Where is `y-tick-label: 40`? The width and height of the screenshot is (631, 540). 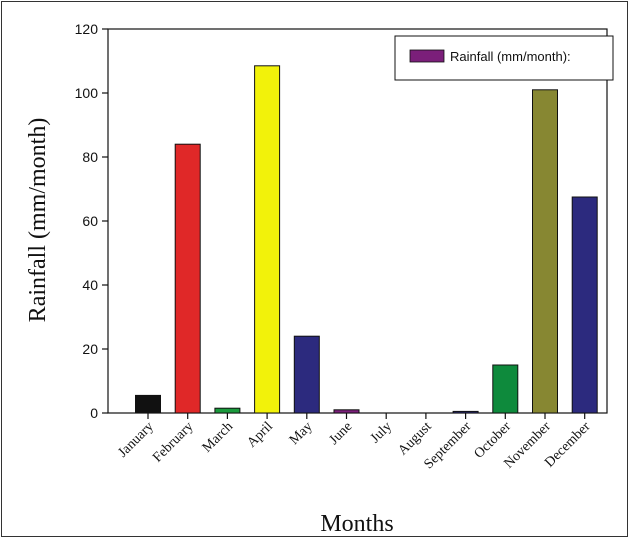
y-tick-label: 40 is located at coordinates (90, 285).